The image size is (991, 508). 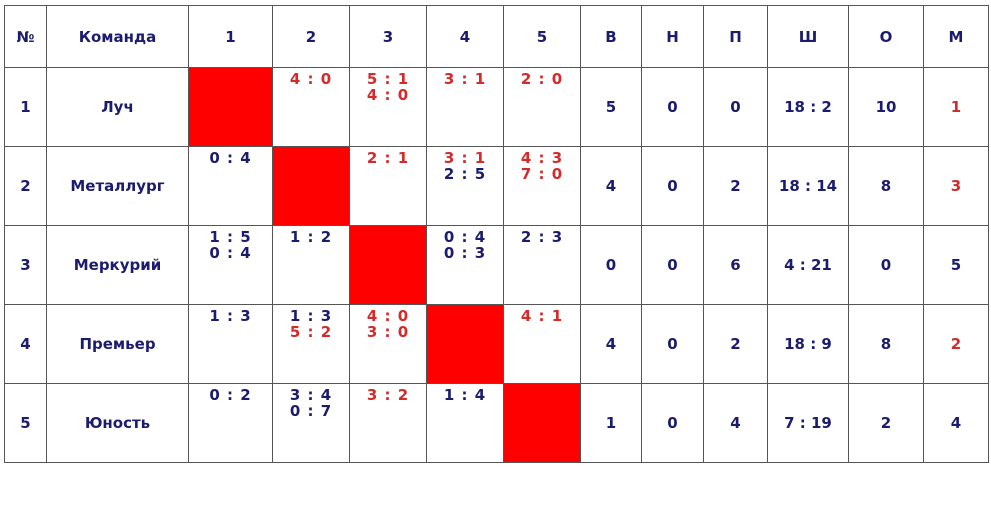 I want to click on team-name: Юность, so click(x=117, y=423).